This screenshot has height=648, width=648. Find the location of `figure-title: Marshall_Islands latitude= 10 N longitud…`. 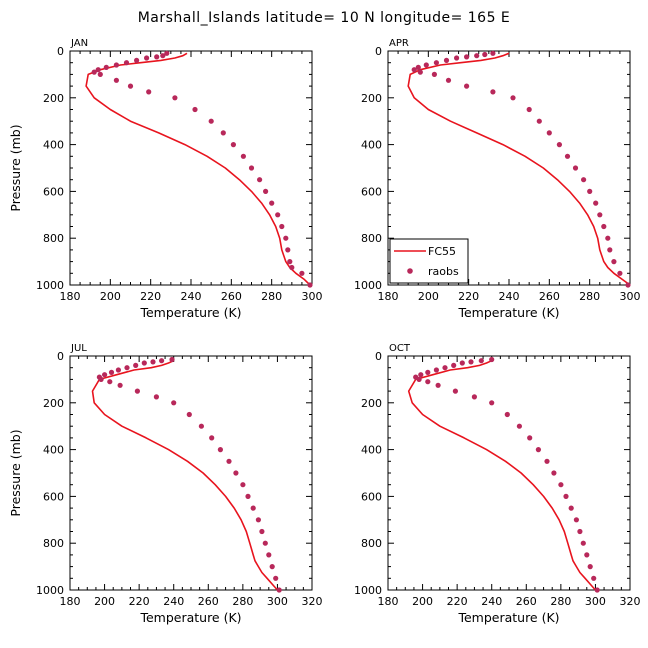

figure-title: Marshall_Islands latitude= 10 N longitud… is located at coordinates (324, 18).